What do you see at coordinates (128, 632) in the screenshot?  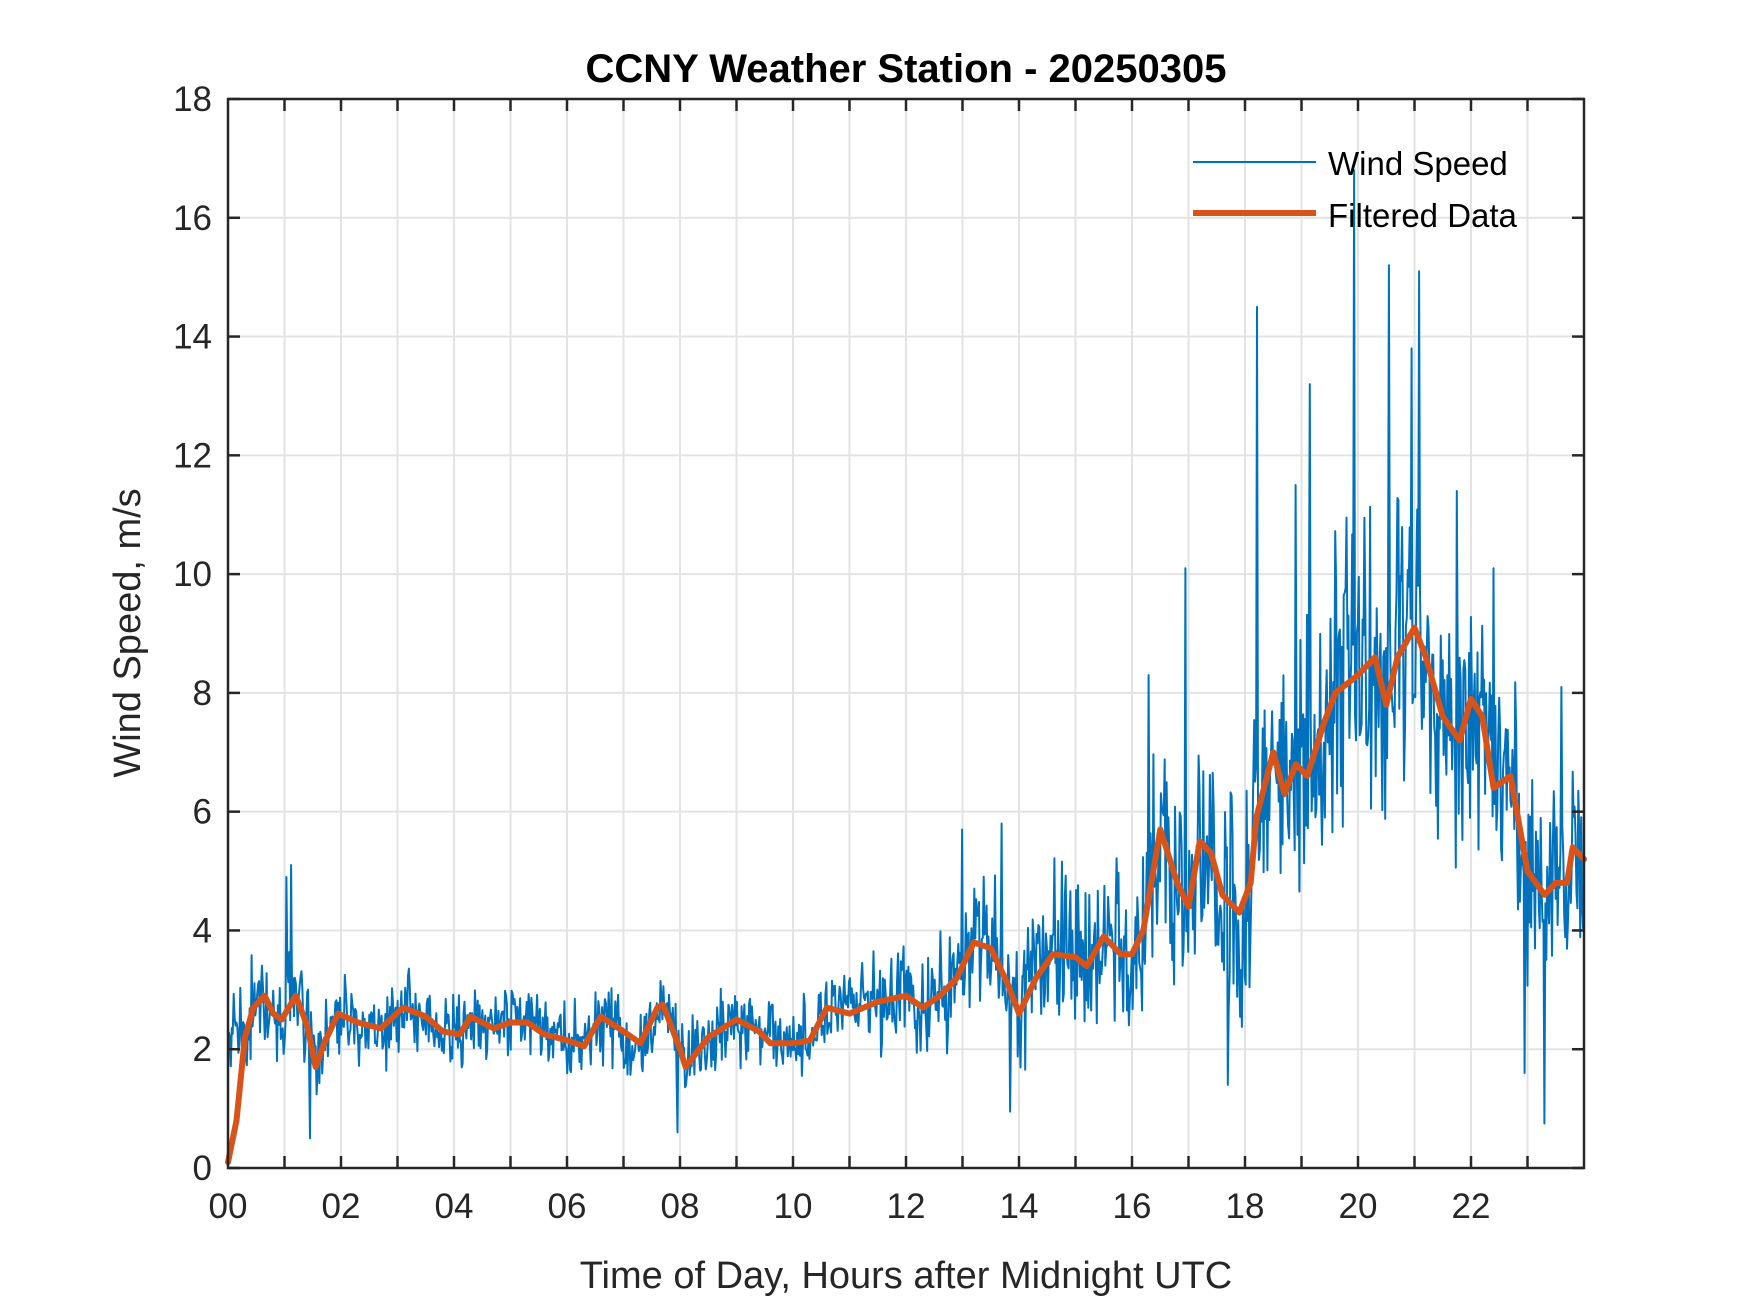 I see `y-axis-label: Wind Speed, m/s` at bounding box center [128, 632].